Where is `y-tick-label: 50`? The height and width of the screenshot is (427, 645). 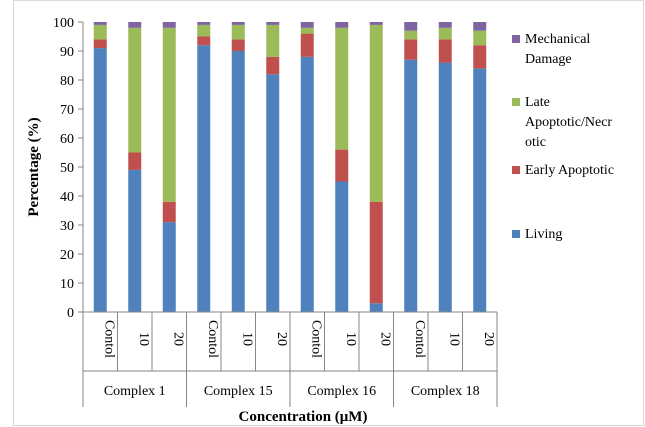
y-tick-label: 50 is located at coordinates (67, 168).